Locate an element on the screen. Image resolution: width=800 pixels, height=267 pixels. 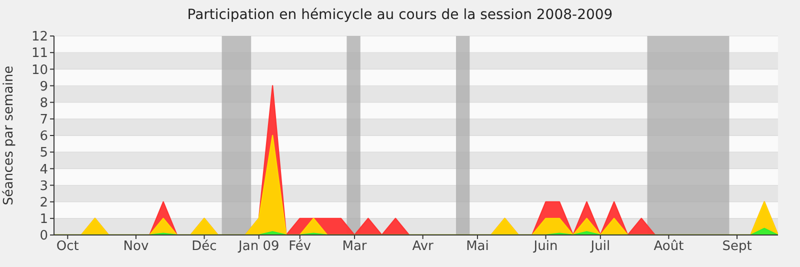
y-tick-label: 8 is located at coordinates (44, 103).